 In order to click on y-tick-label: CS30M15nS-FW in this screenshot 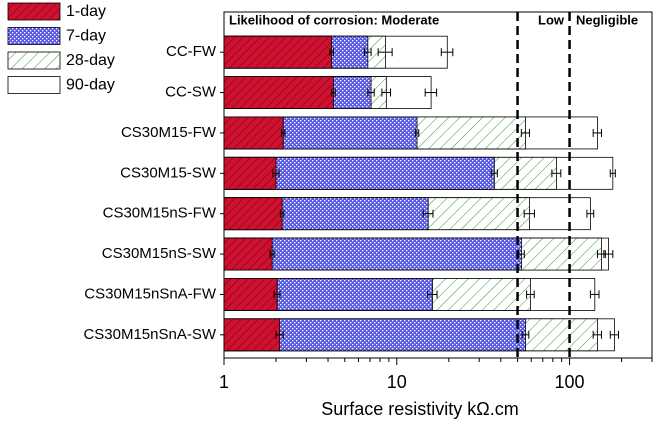, I will do `click(160, 213)`.